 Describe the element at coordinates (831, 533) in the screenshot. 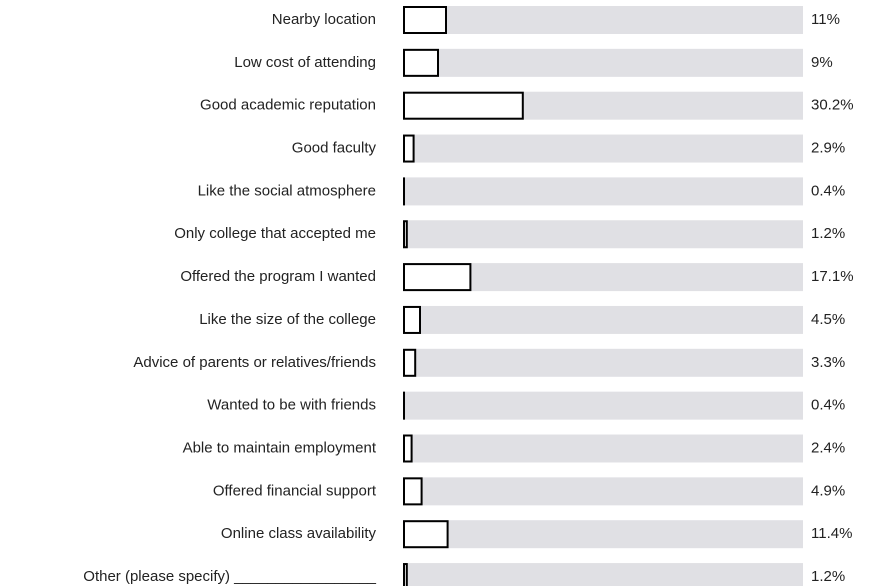

I see `value-label: 11.4%` at that location.